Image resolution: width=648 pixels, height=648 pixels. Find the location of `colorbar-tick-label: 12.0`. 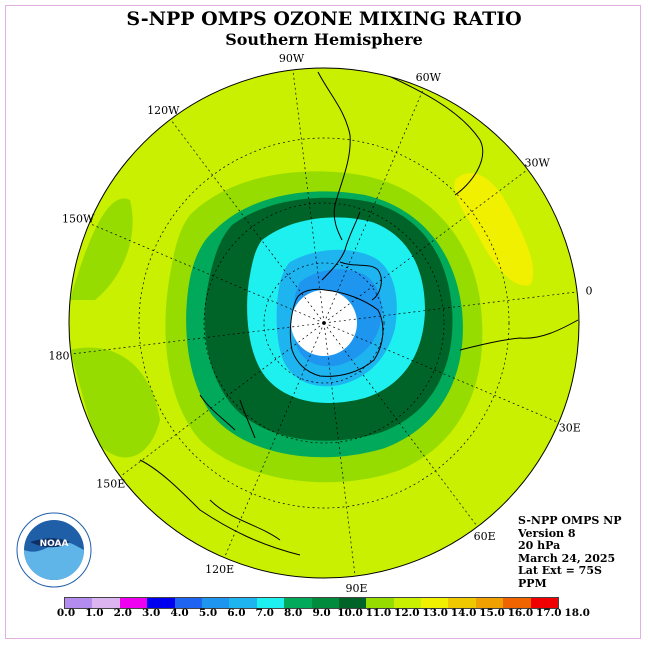

colorbar-tick-label: 12.0 is located at coordinates (407, 613).